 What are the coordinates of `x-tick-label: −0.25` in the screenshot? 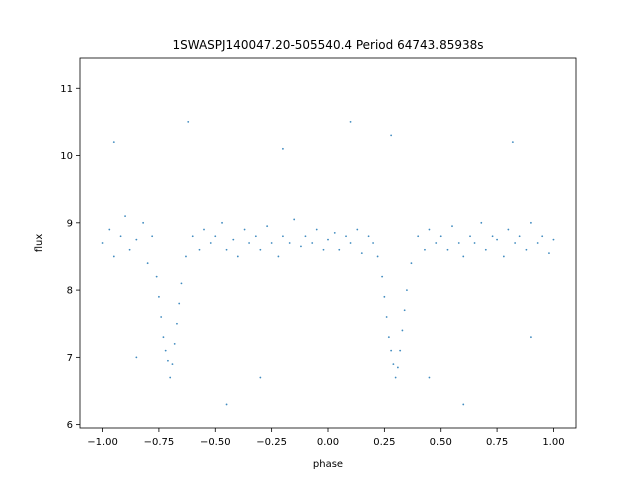 It's located at (271, 442).